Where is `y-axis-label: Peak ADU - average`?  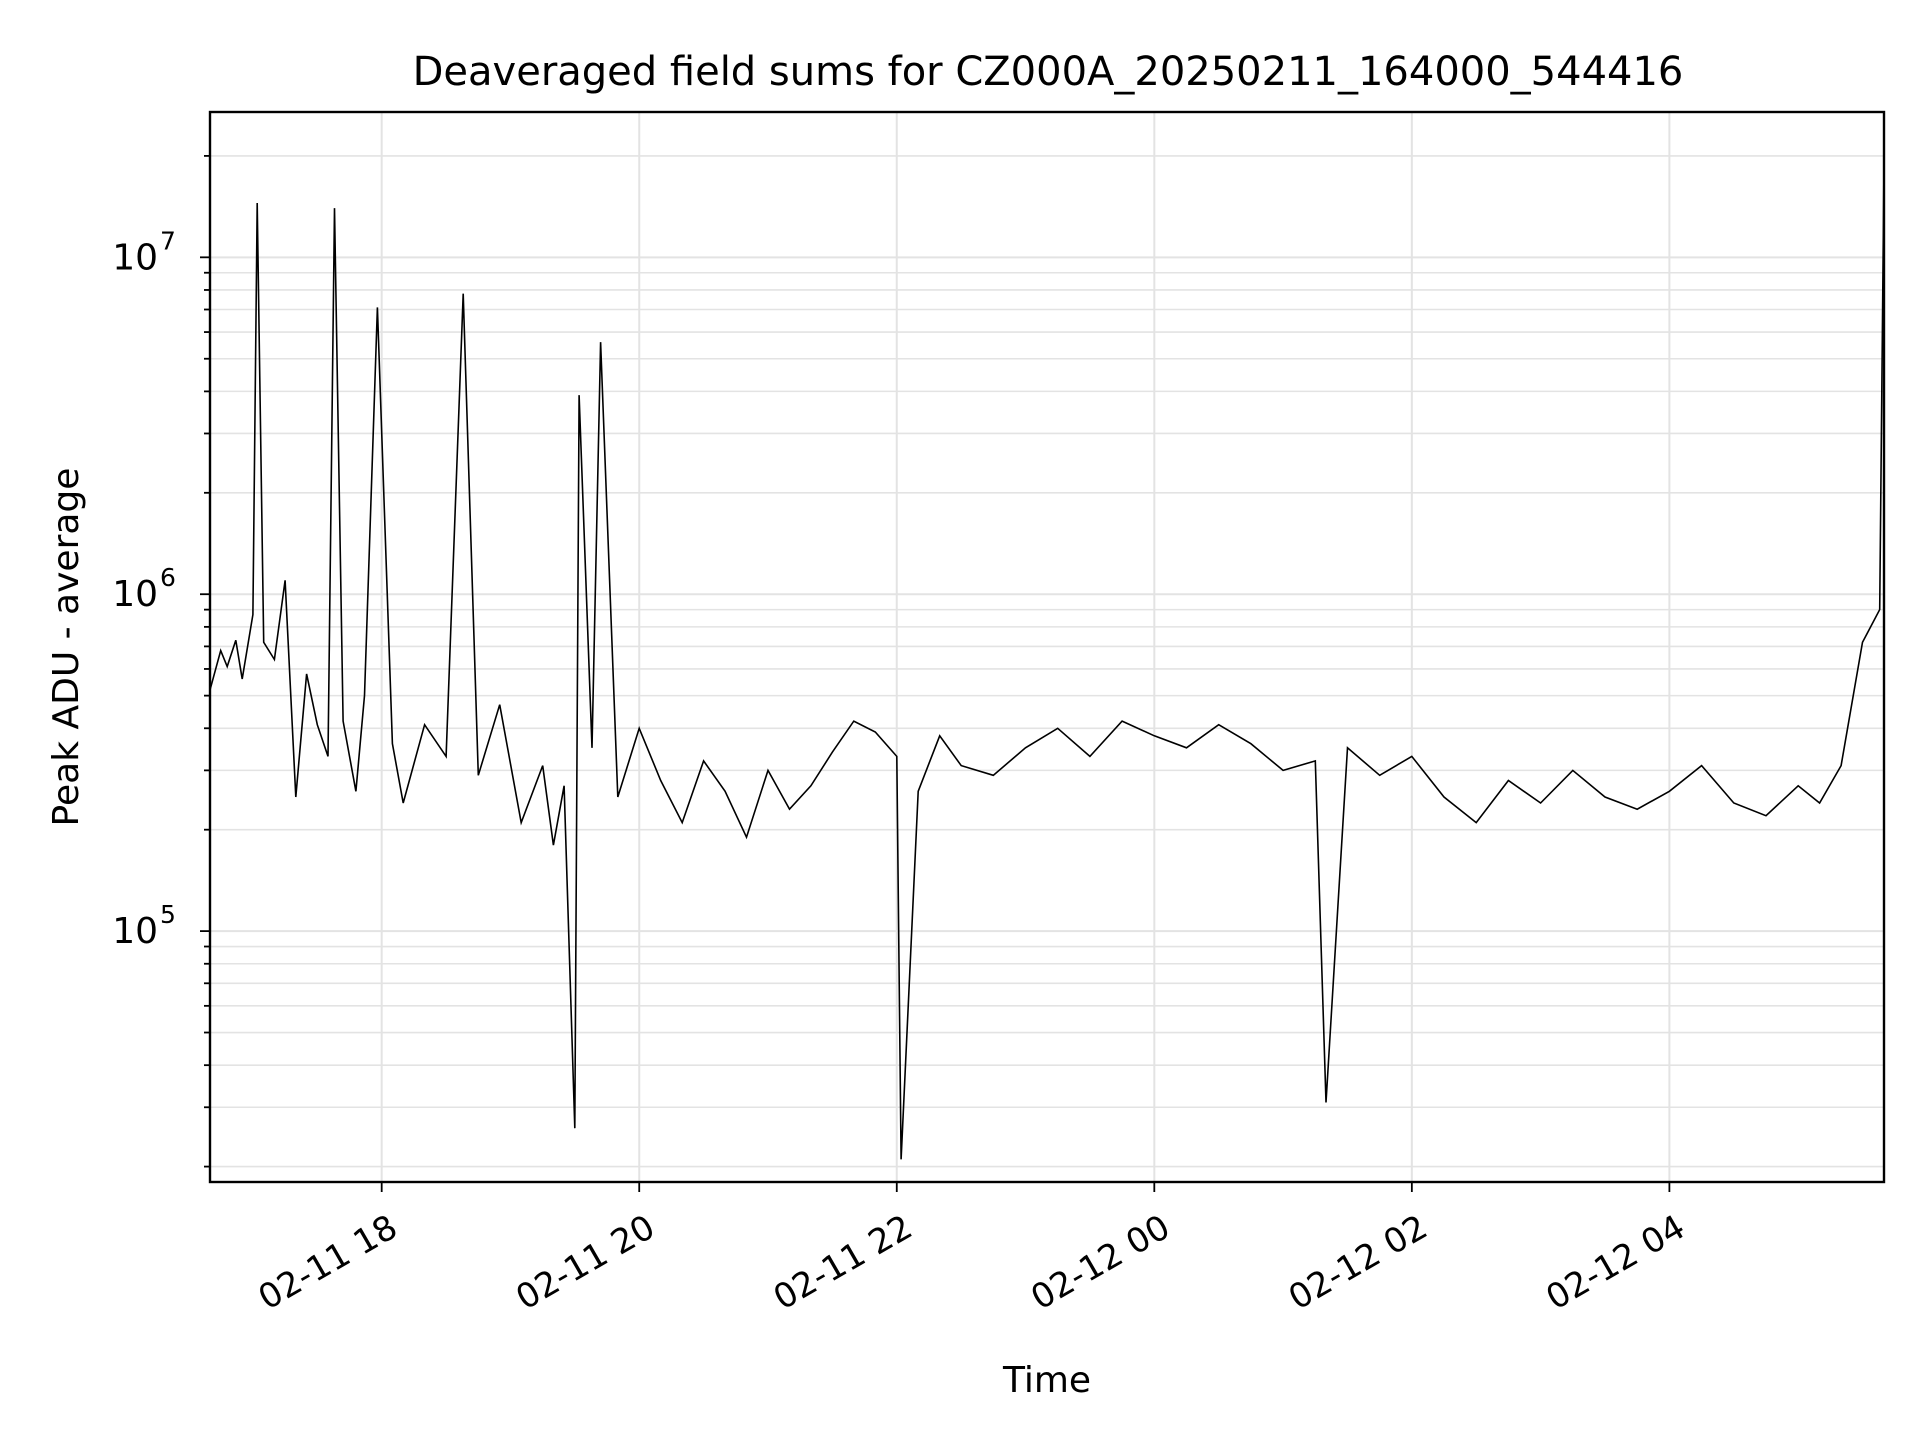 y-axis-label: Peak ADU - average is located at coordinates (66, 647).